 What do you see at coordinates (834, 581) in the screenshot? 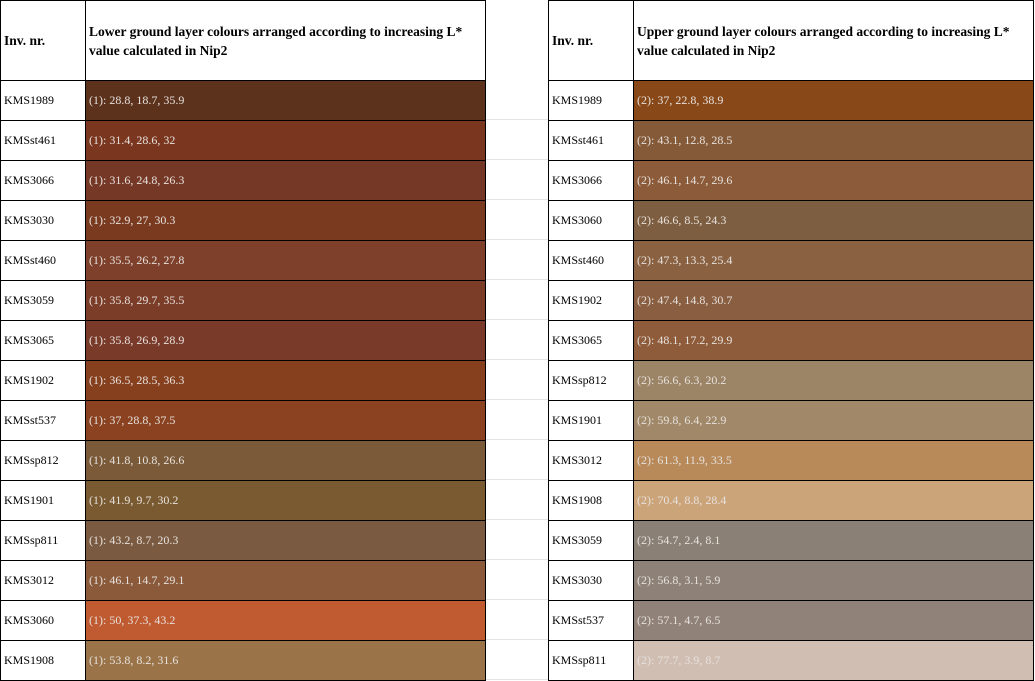
I see `color-swatch: (2): 56.8, 3.1, 5.9` at bounding box center [834, 581].